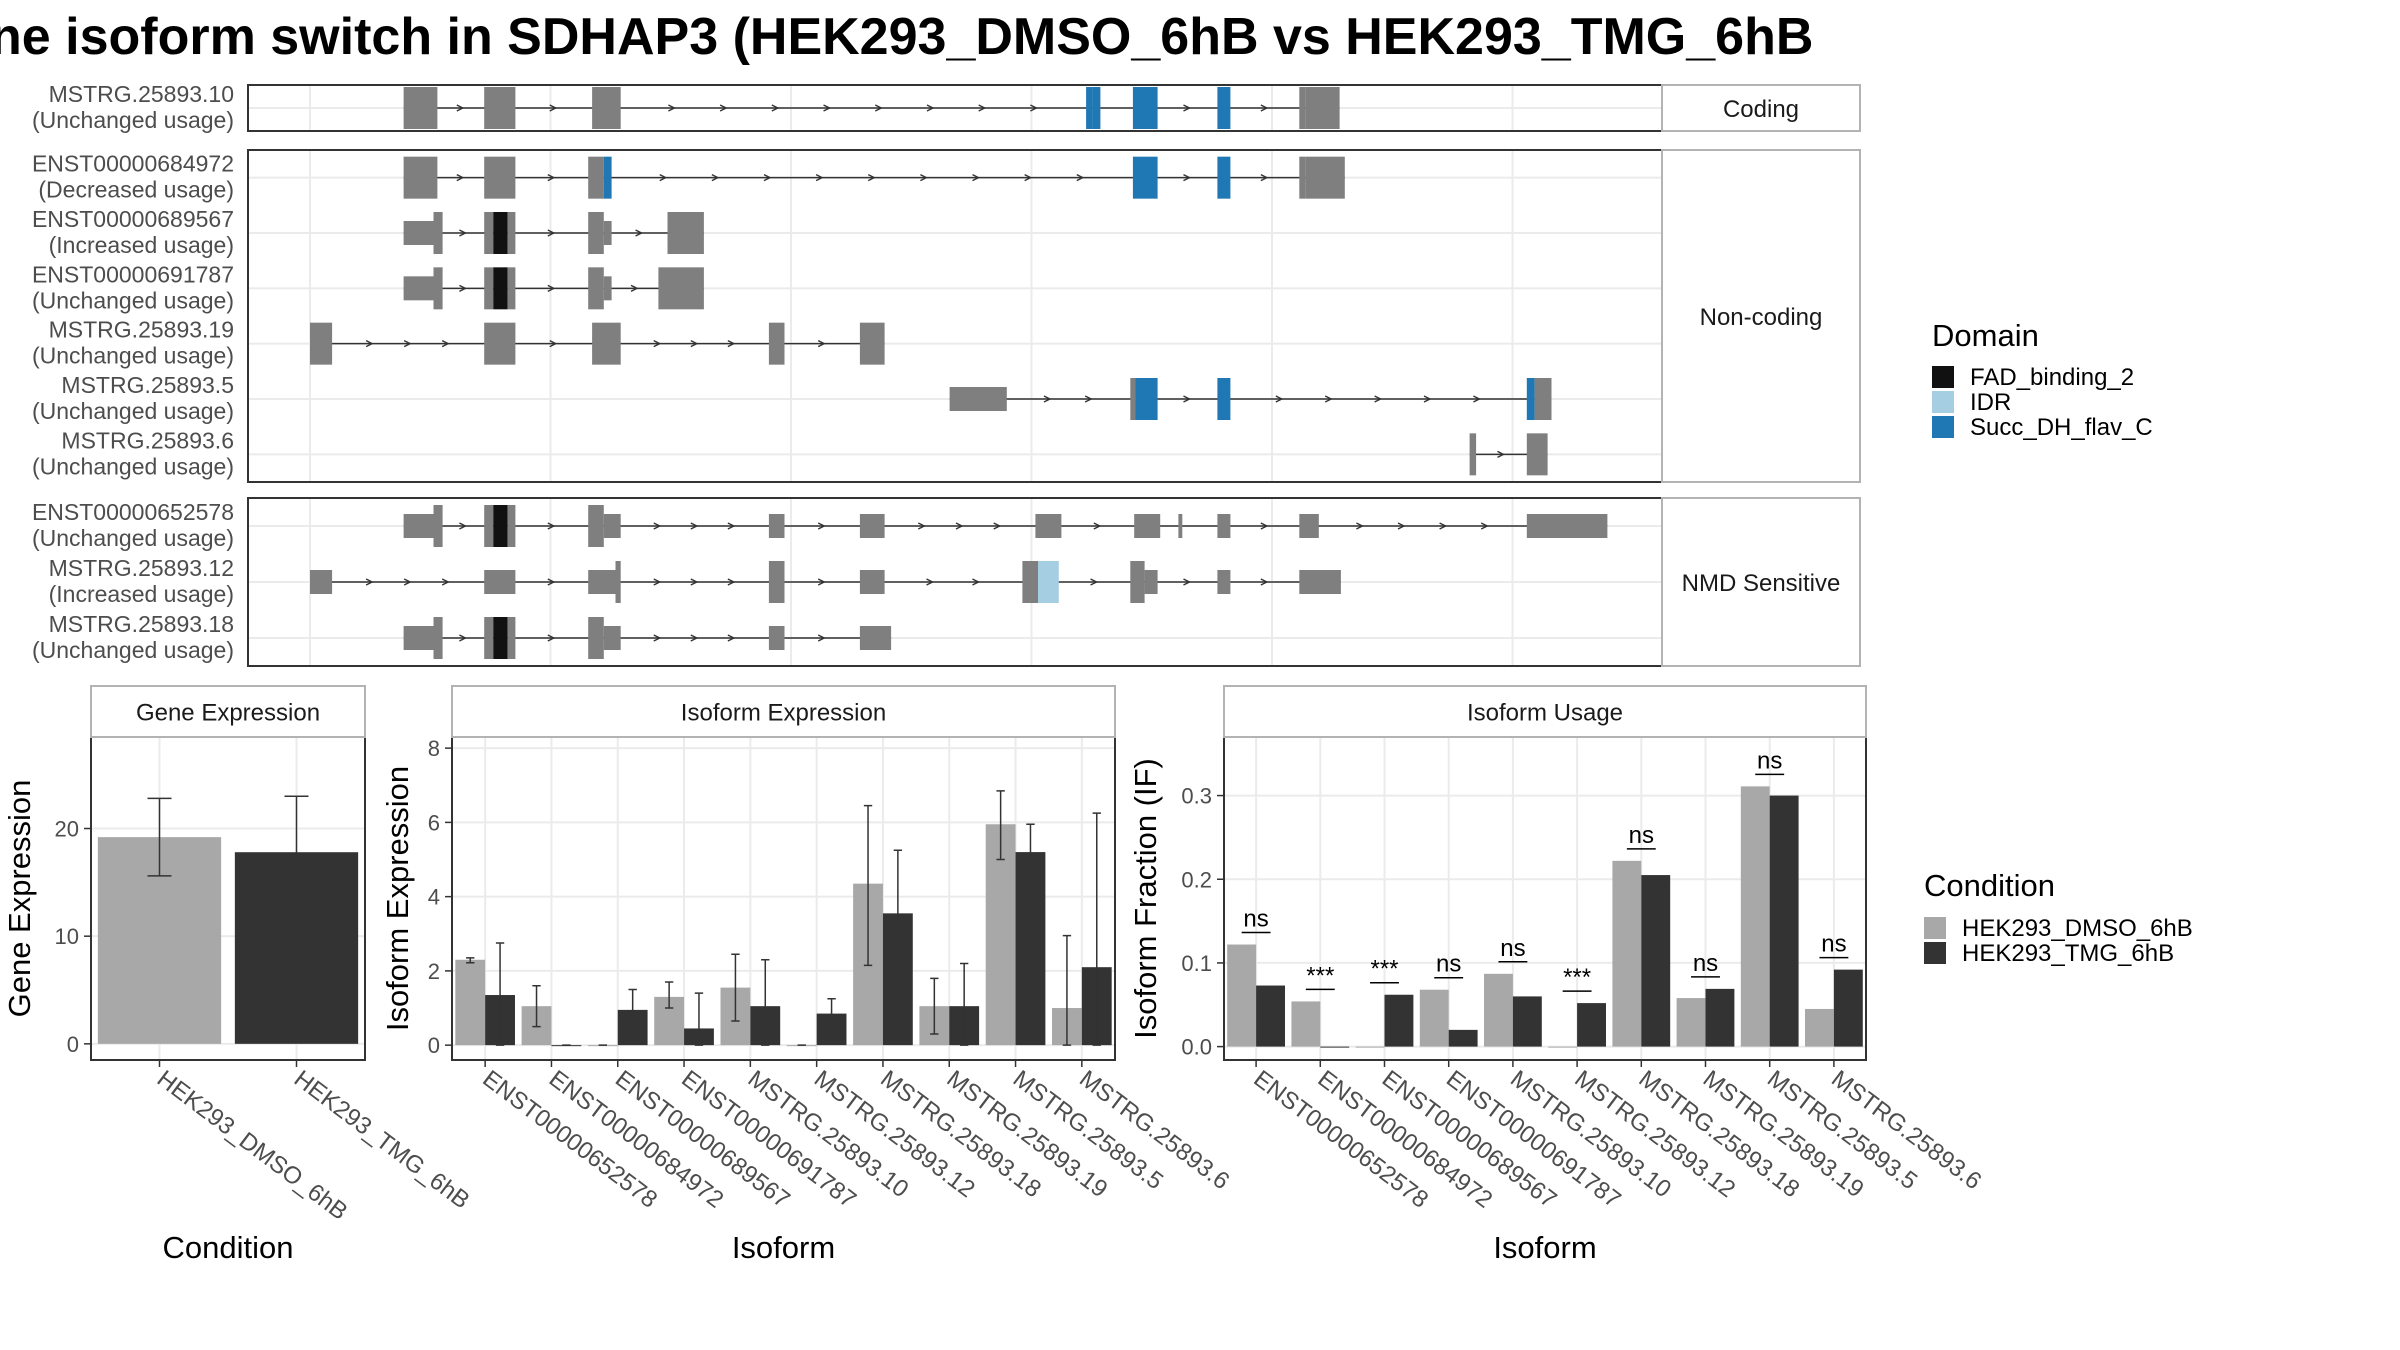  What do you see at coordinates (1196, 963) in the screenshot?
I see `y-tick-label: 0.1` at bounding box center [1196, 963].